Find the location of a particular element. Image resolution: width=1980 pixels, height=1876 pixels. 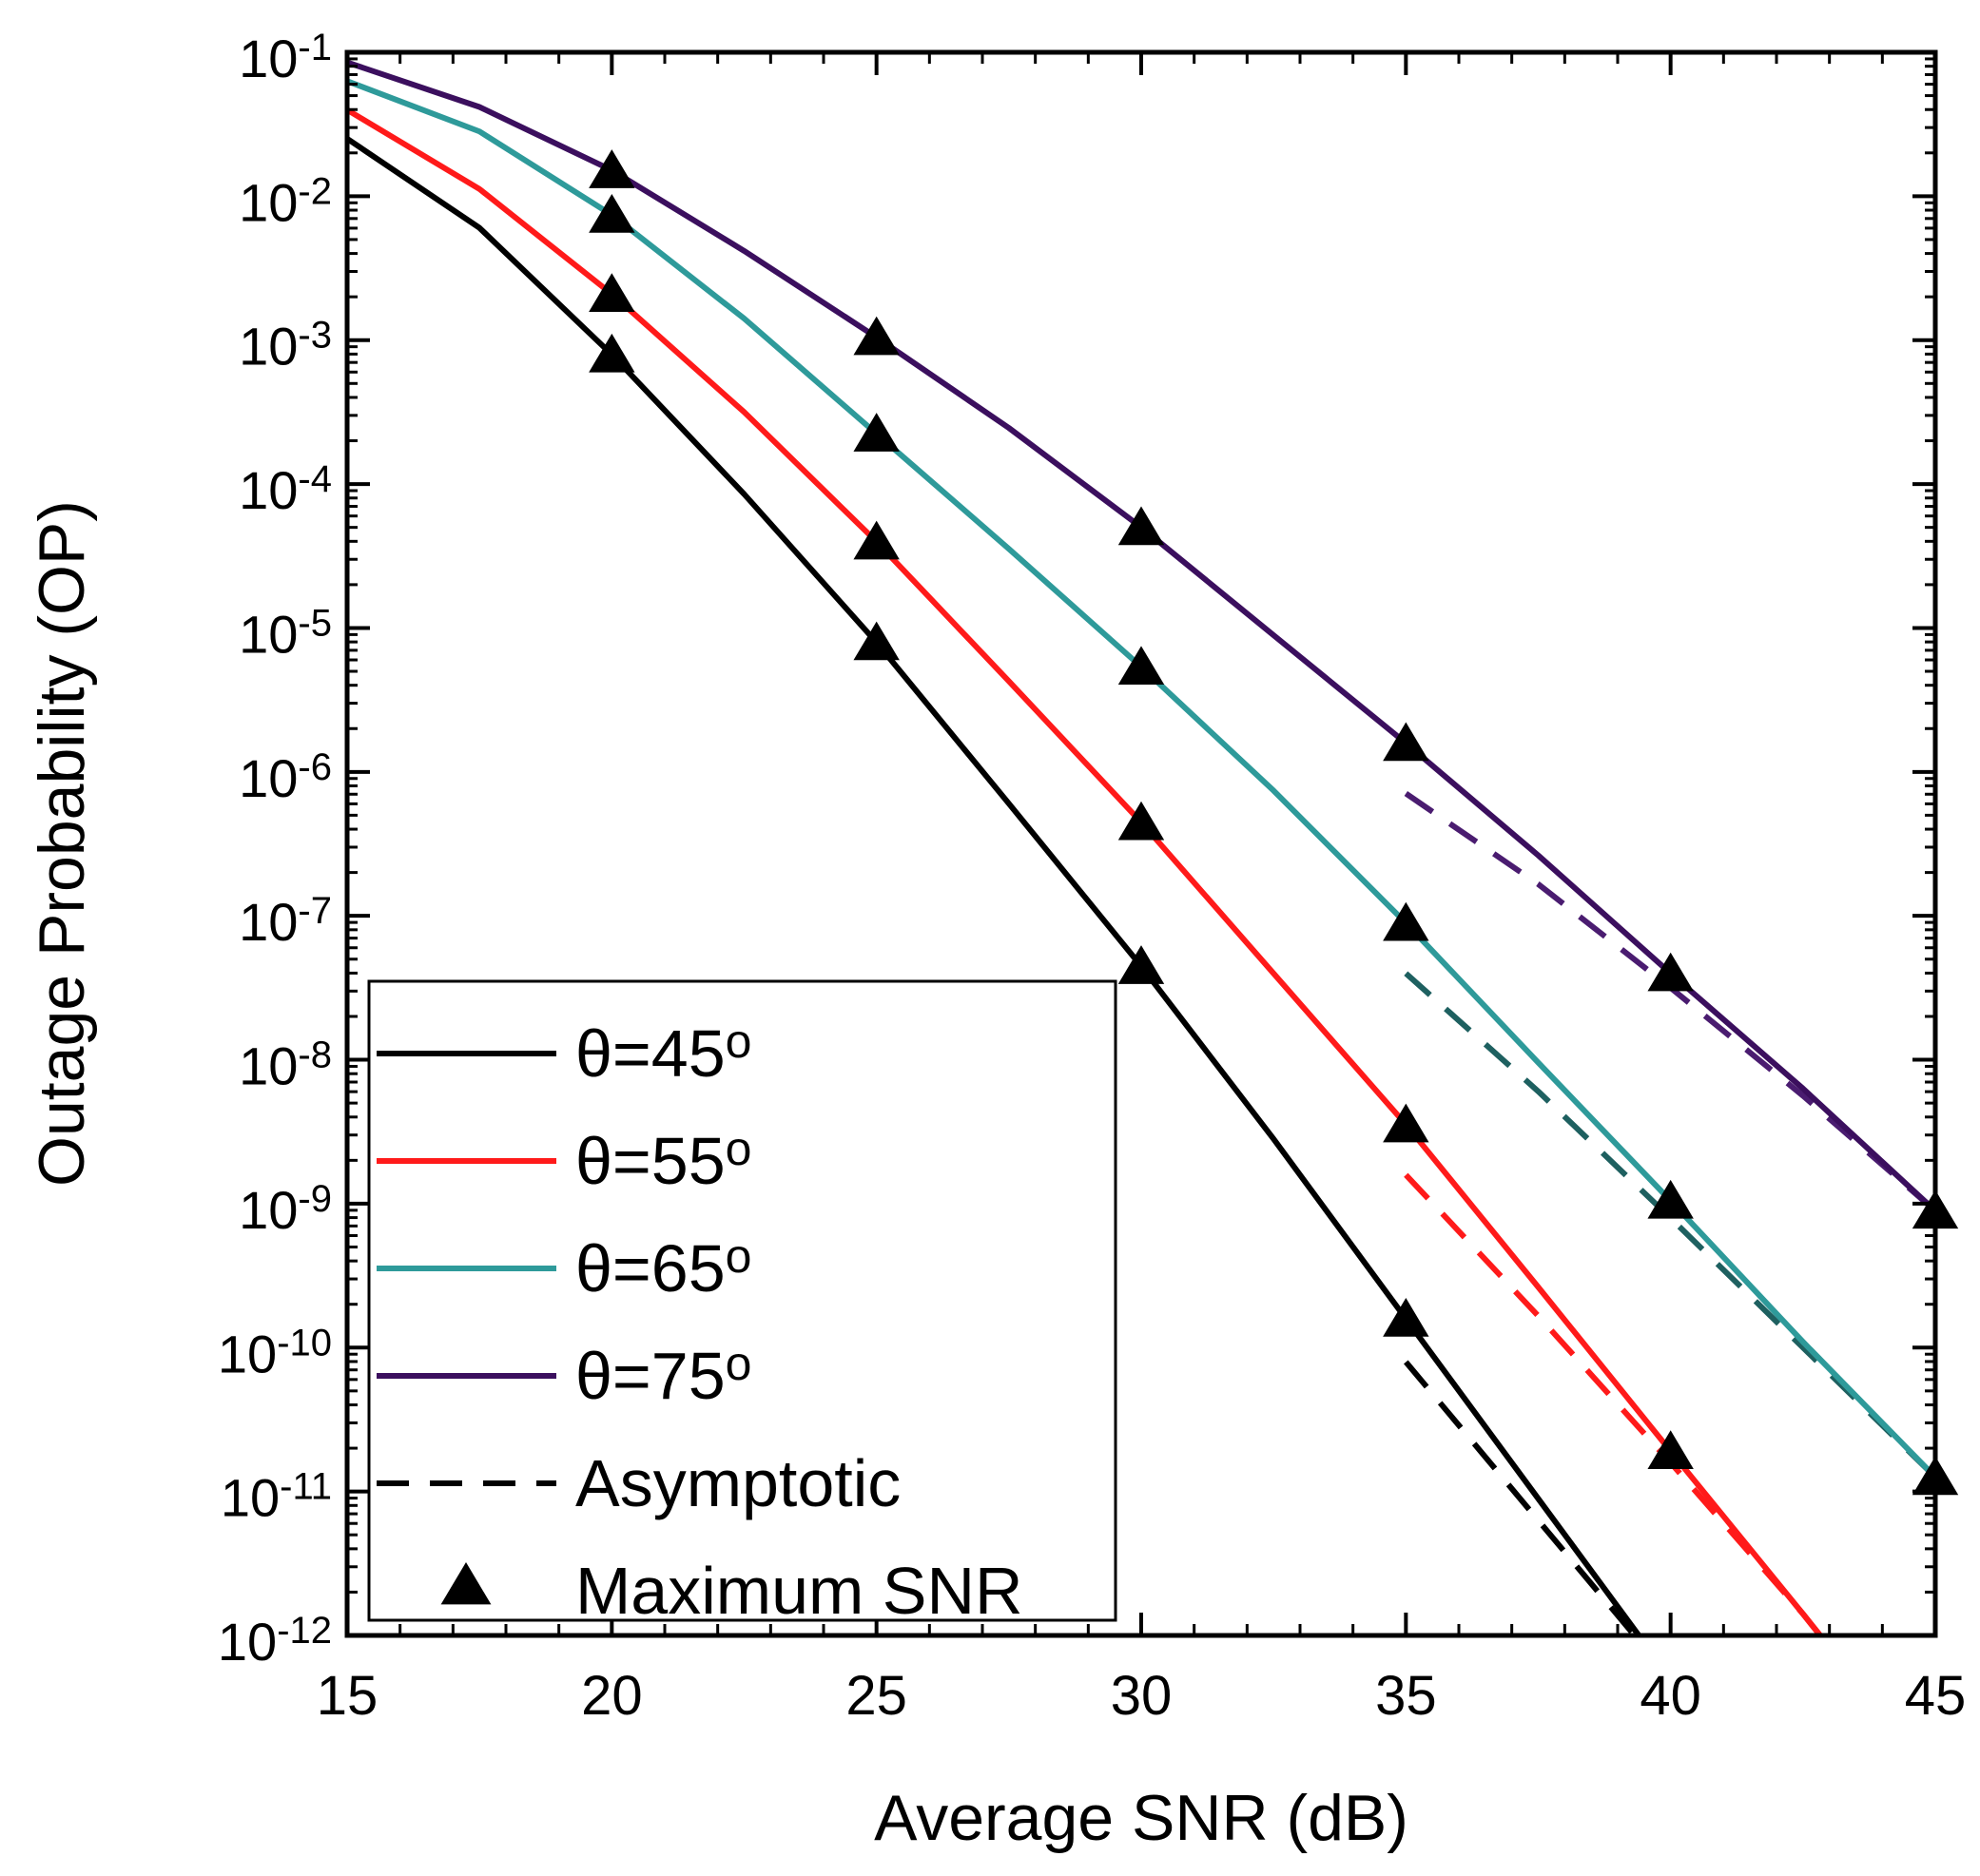

x-tick-label-30: 30 is located at coordinates (1142, 1696).